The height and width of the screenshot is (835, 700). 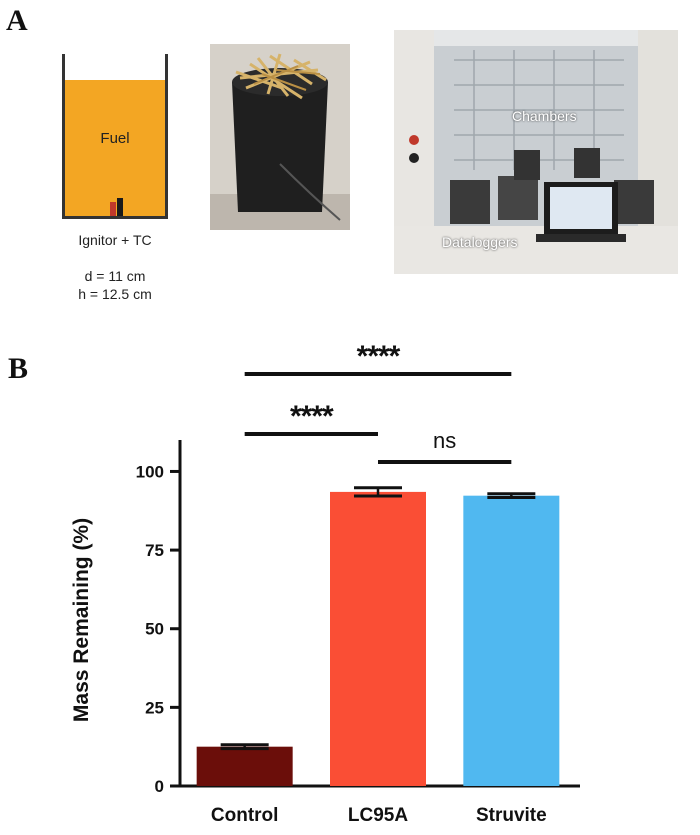 What do you see at coordinates (18, 368) in the screenshot?
I see `panel-b-letter: B` at bounding box center [18, 368].